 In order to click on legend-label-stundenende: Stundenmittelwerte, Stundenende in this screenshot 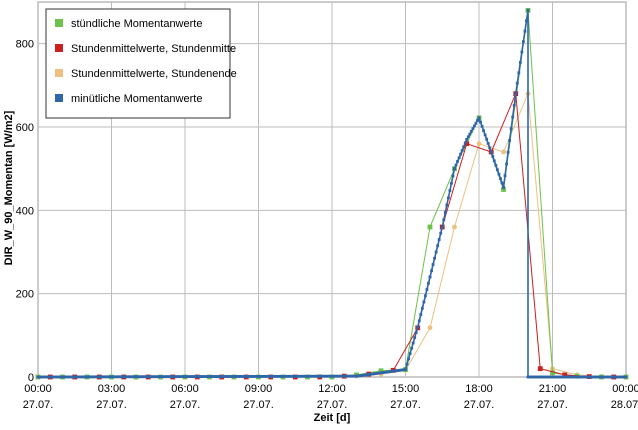, I will do `click(154, 74)`.